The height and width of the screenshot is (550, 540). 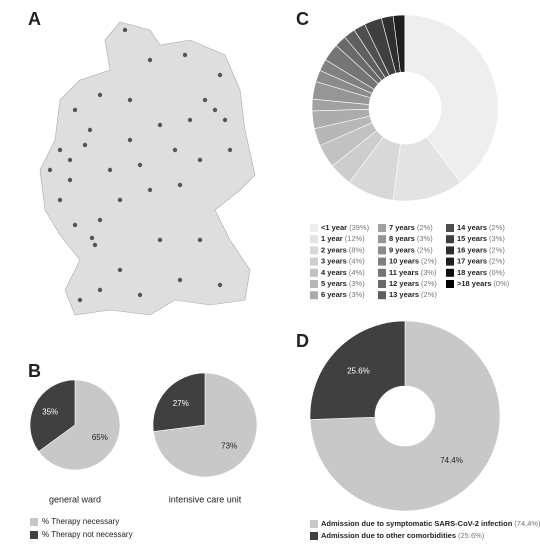 What do you see at coordinates (50, 411) in the screenshot?
I see `slice-label: 35%` at bounding box center [50, 411].